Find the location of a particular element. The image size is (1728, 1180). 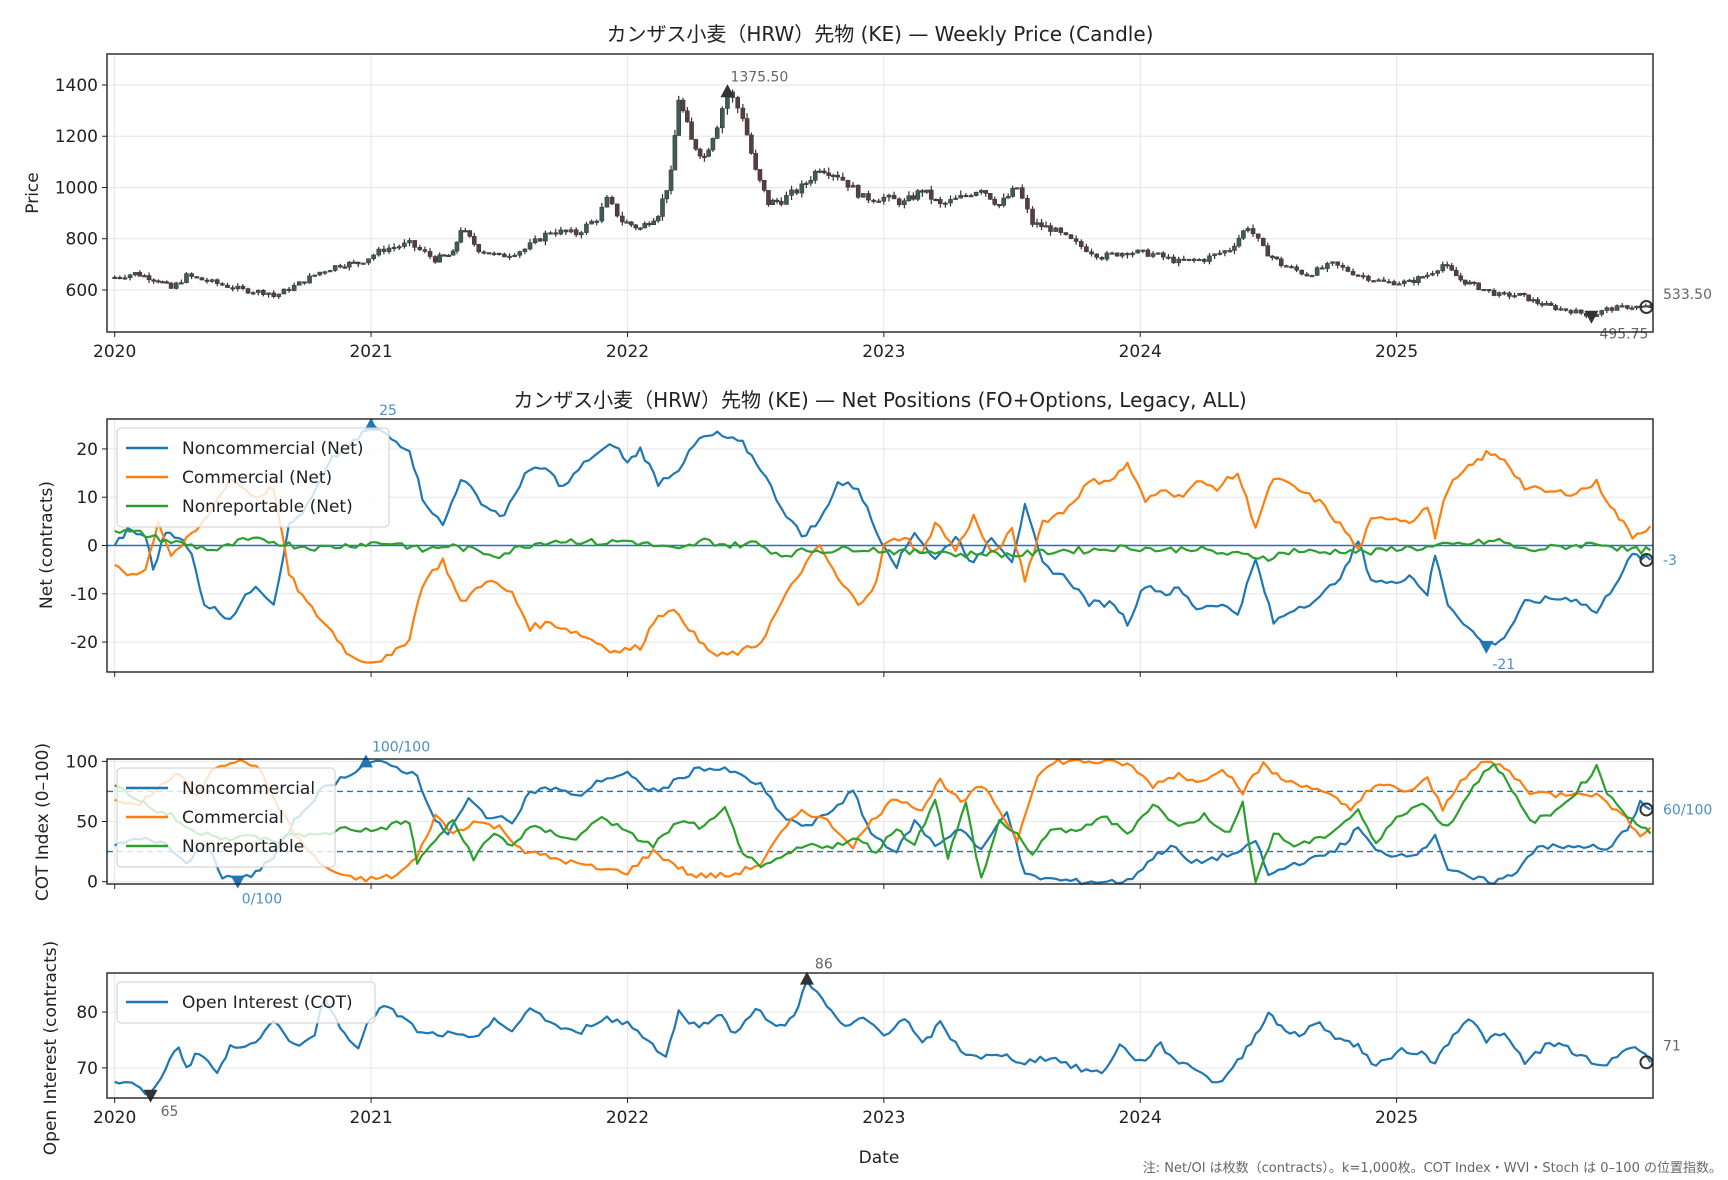

x-tick-label: 2020 is located at coordinates (114, 352).